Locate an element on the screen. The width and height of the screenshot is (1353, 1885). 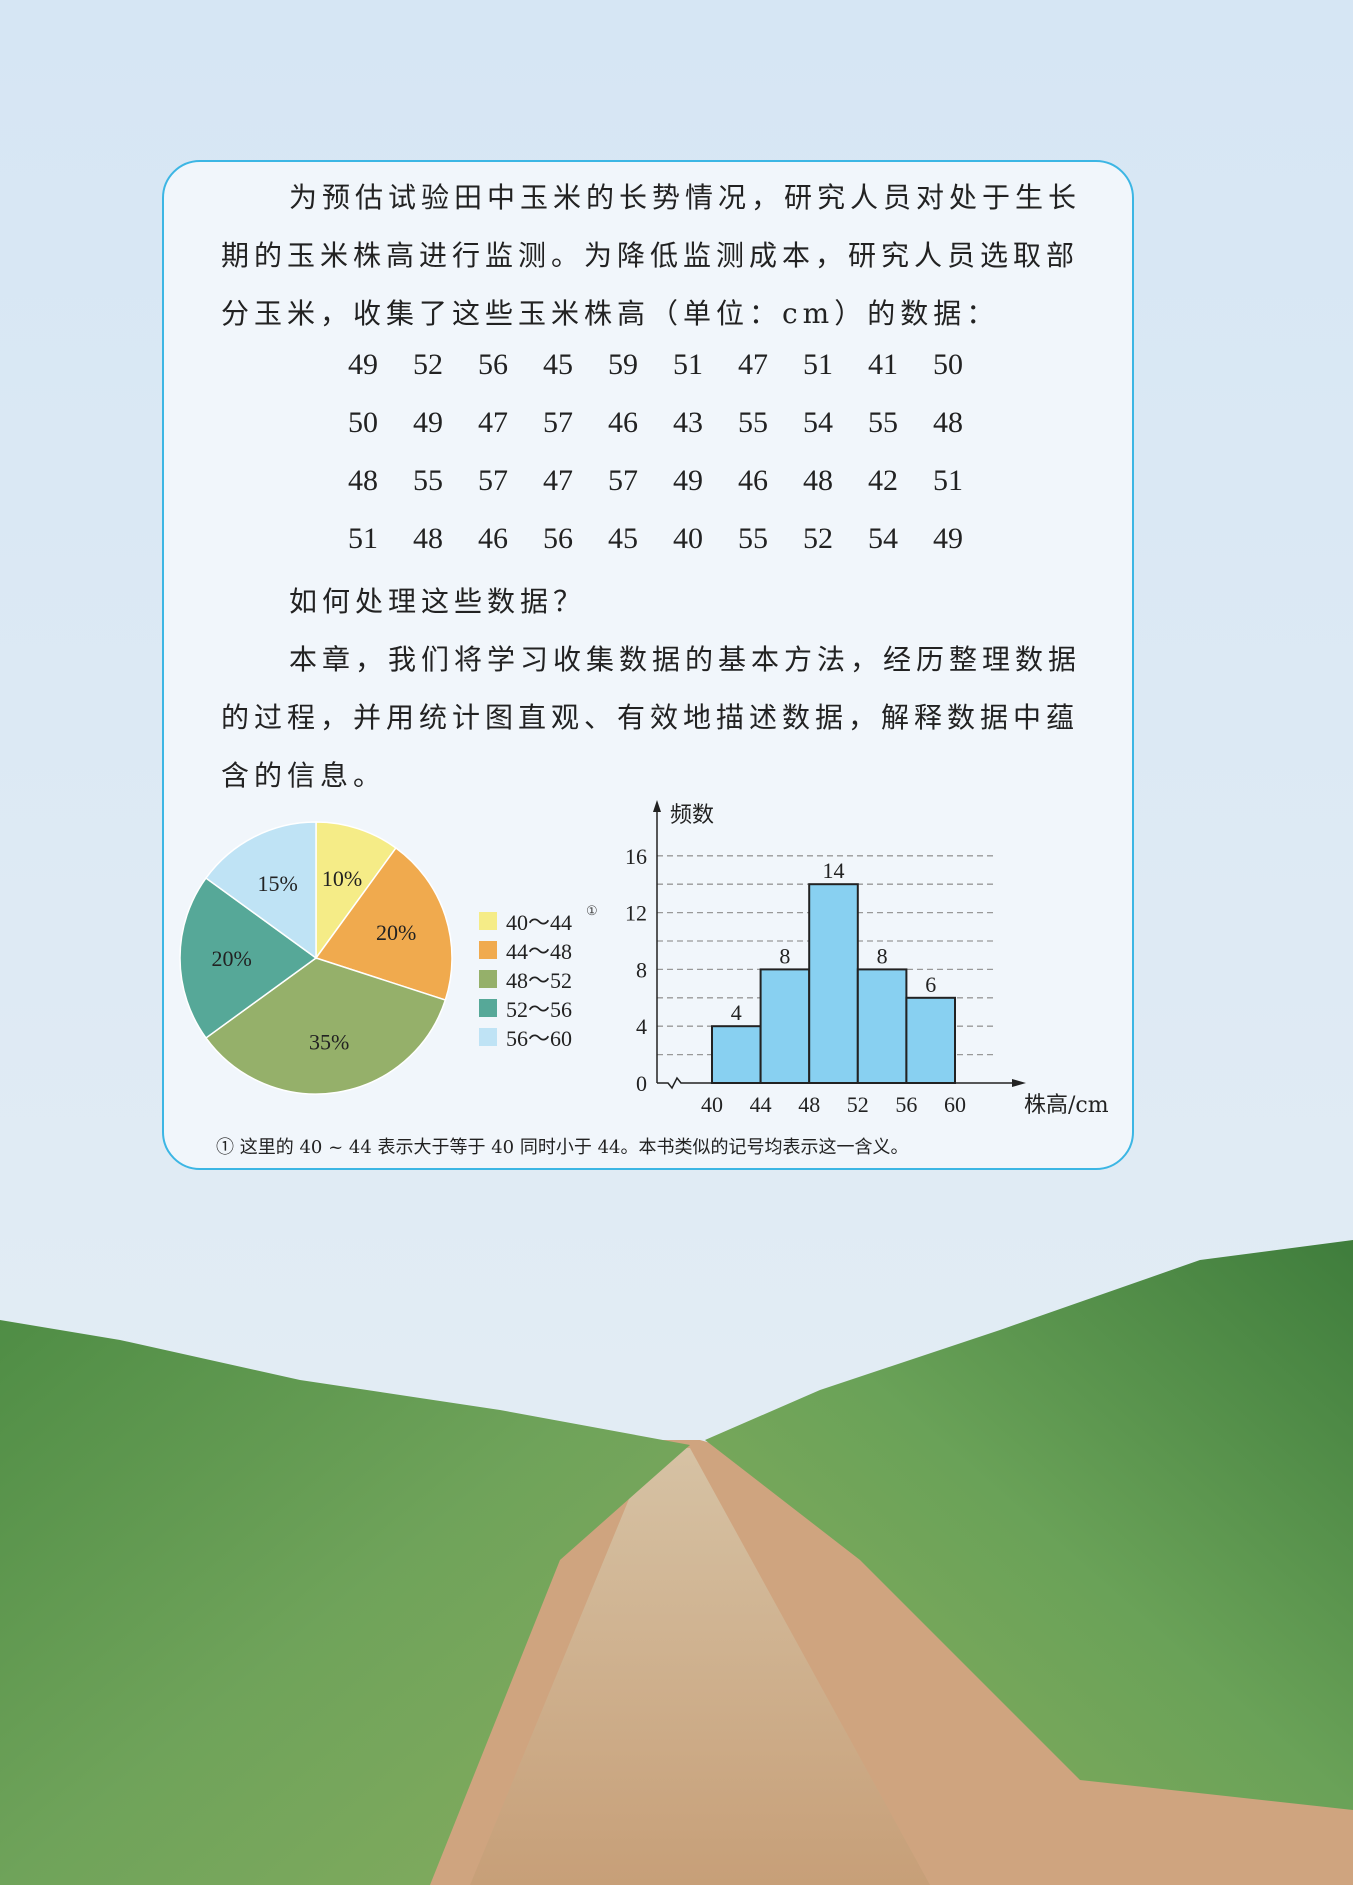
data-cell: 40 is located at coordinates (688, 538).